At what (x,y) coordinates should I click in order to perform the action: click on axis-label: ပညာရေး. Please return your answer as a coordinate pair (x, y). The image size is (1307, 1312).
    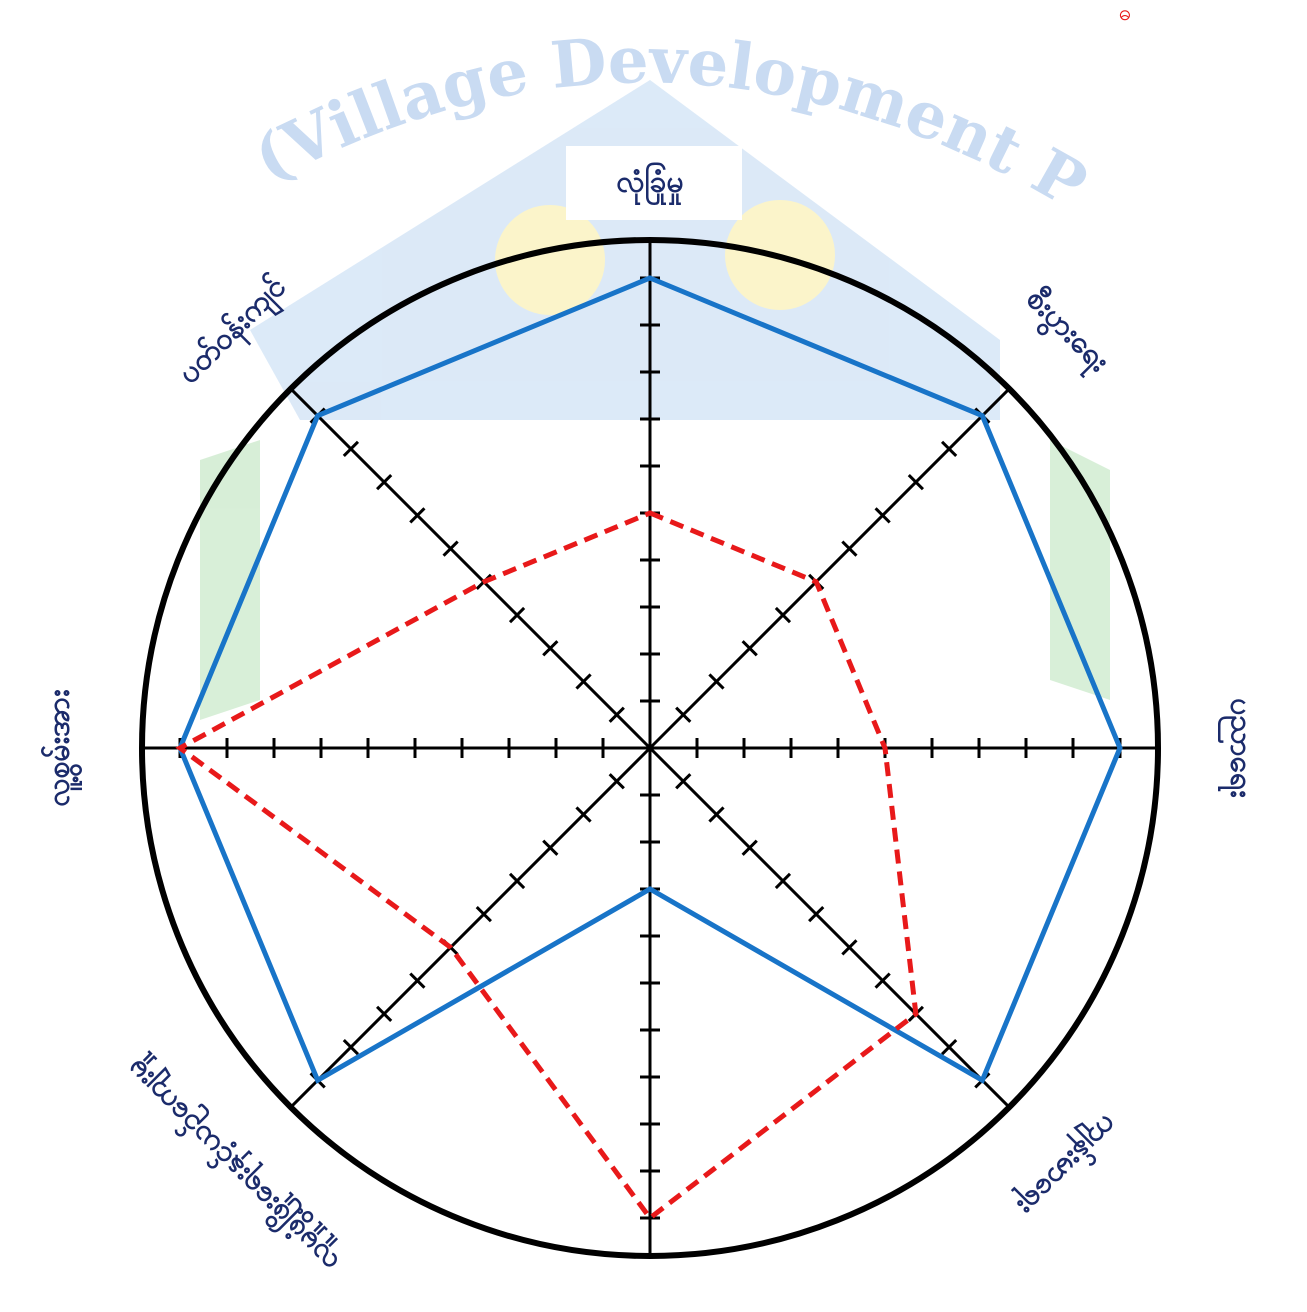
    Looking at the image, I should click on (1238, 748).